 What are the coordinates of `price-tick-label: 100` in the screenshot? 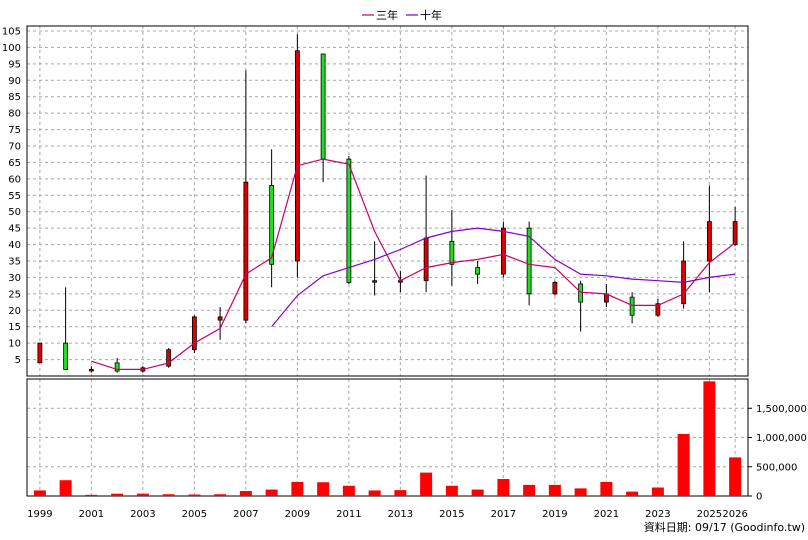 It's located at (11, 48).